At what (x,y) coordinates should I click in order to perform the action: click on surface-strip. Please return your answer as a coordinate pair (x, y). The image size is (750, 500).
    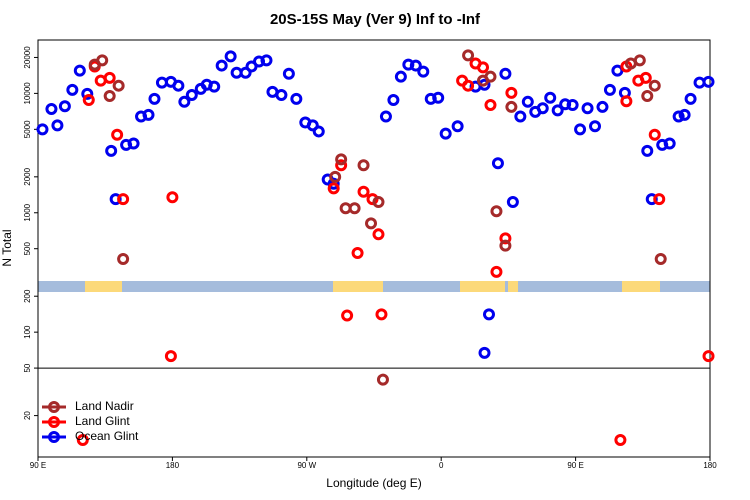
    Looking at the image, I should click on (374, 286).